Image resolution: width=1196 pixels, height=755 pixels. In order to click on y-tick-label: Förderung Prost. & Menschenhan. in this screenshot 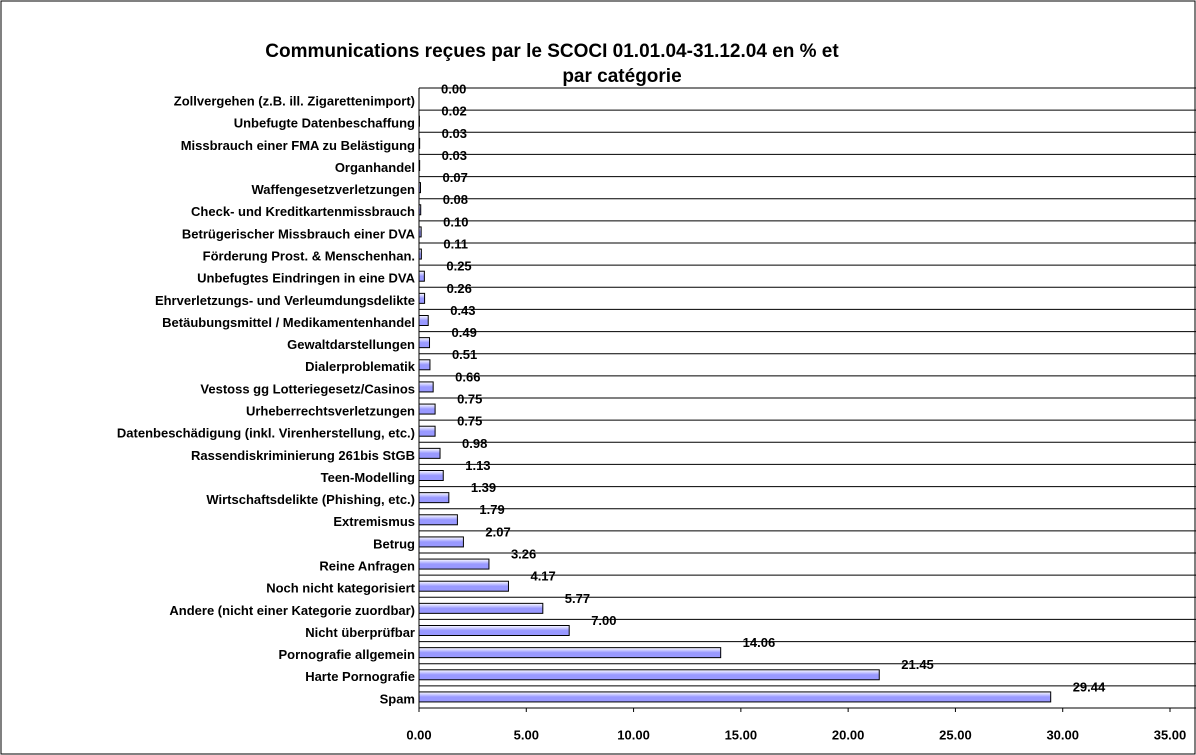, I will do `click(309, 256)`.